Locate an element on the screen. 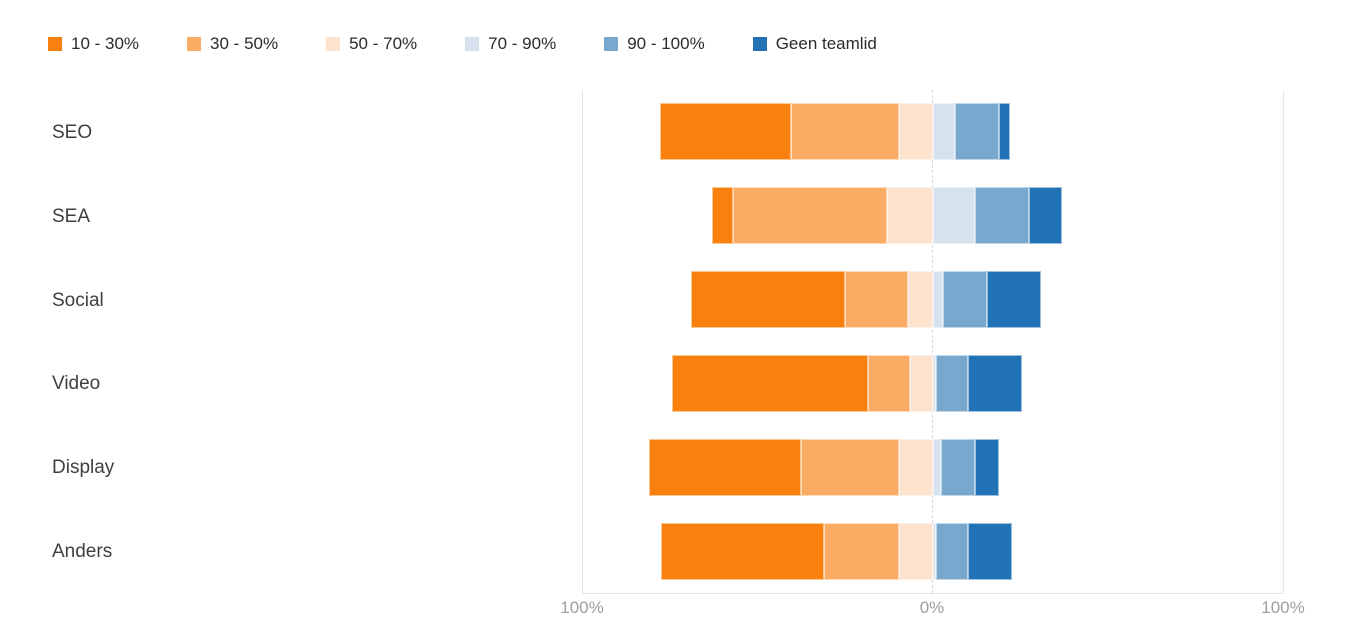  bar-sea is located at coordinates (887, 216).